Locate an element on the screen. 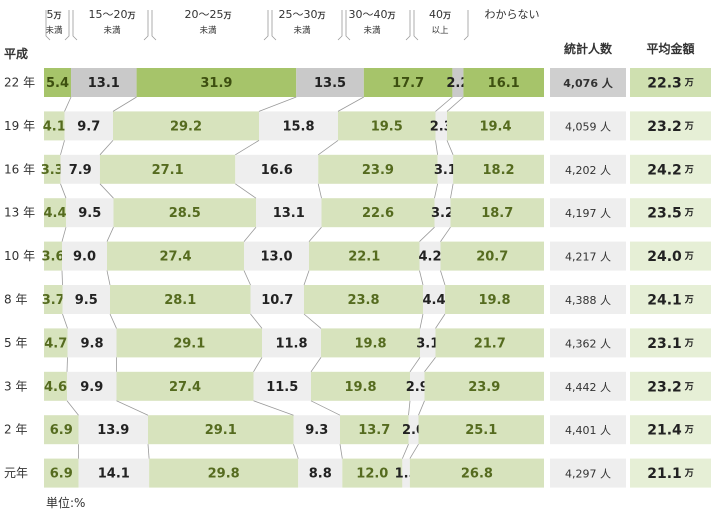  data-label: 2.9 is located at coordinates (417, 387).